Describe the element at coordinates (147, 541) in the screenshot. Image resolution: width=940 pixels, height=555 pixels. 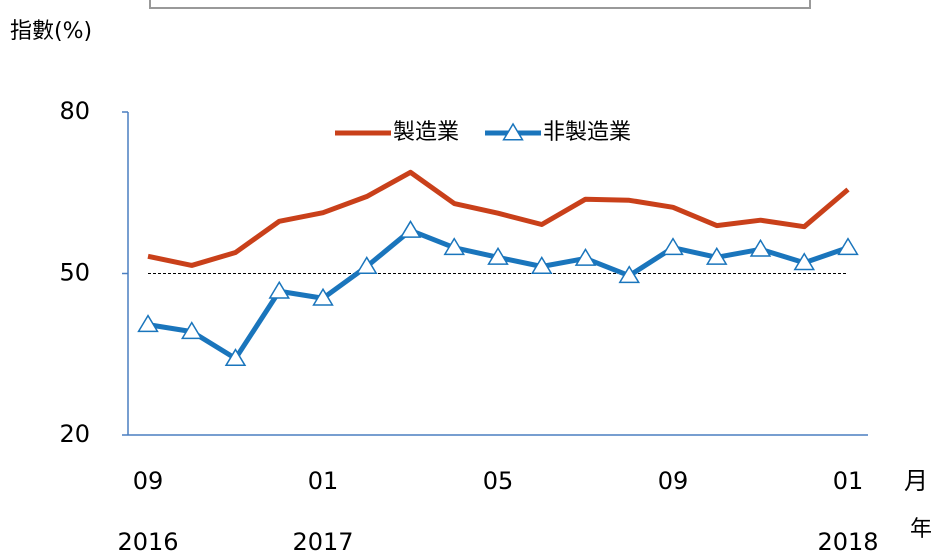
I see `year-label: 2016` at that location.